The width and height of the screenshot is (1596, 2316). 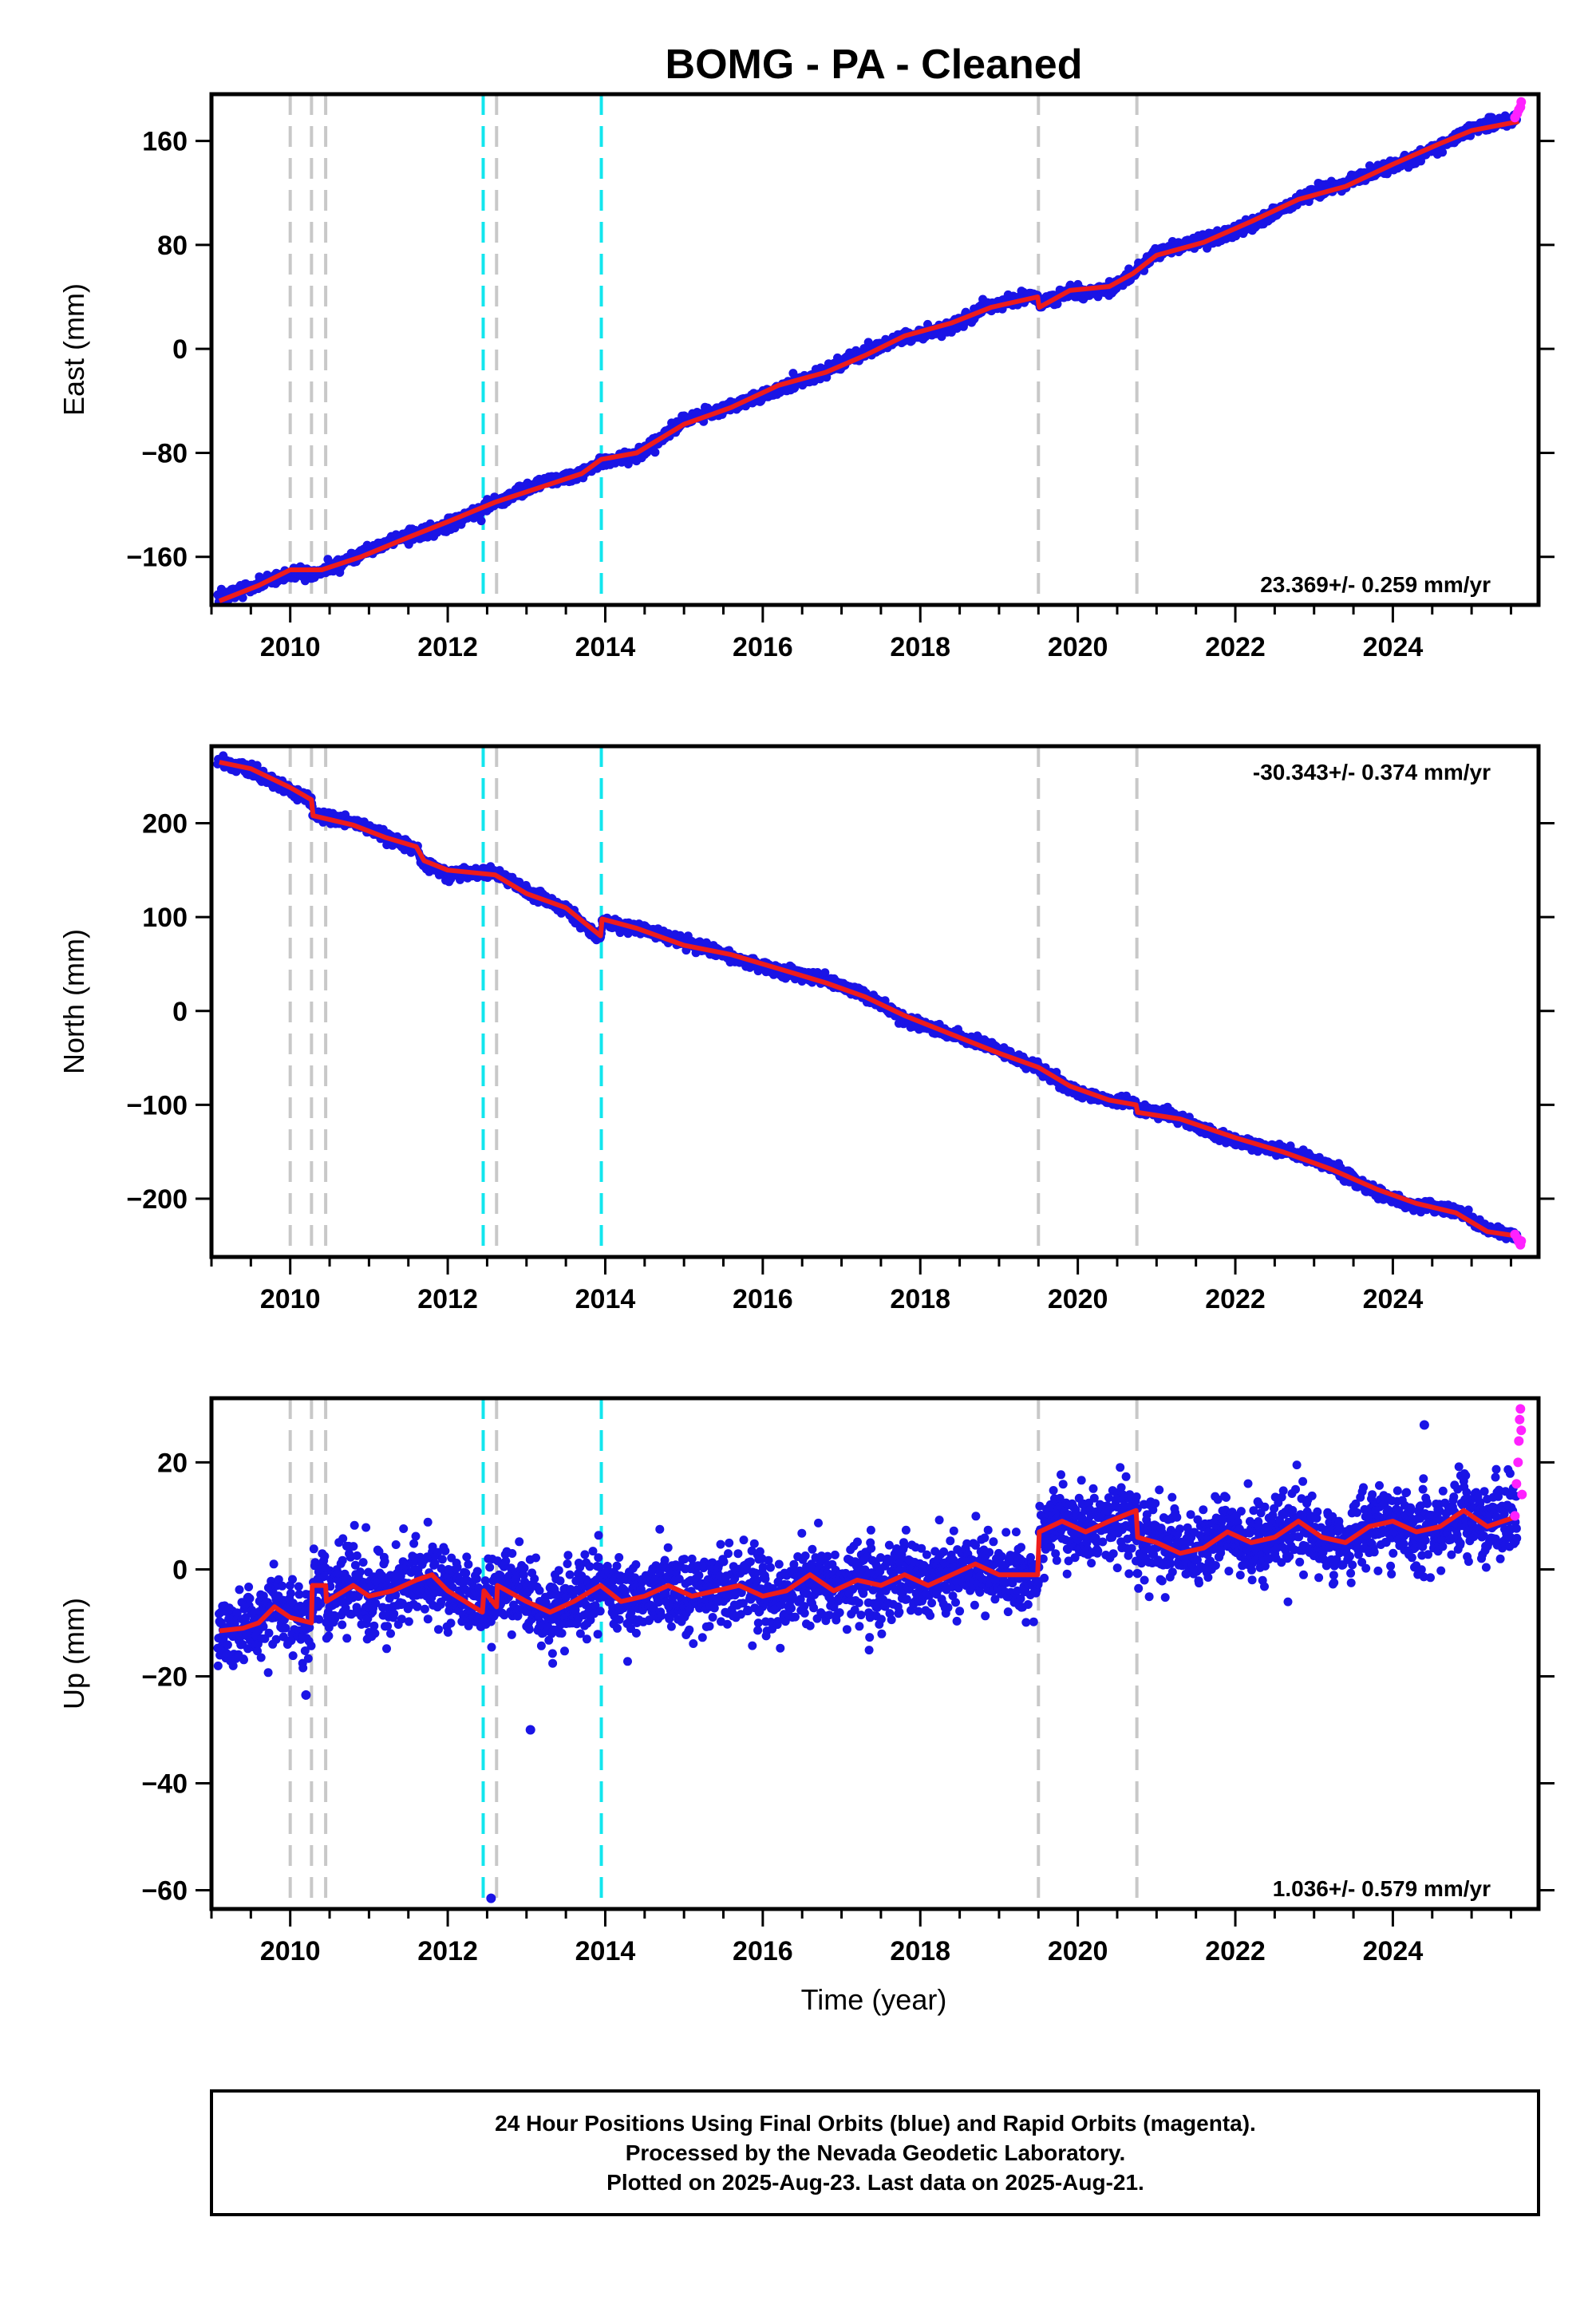 What do you see at coordinates (1078, 647) in the screenshot?
I see `x-tick-label: 2020` at bounding box center [1078, 647].